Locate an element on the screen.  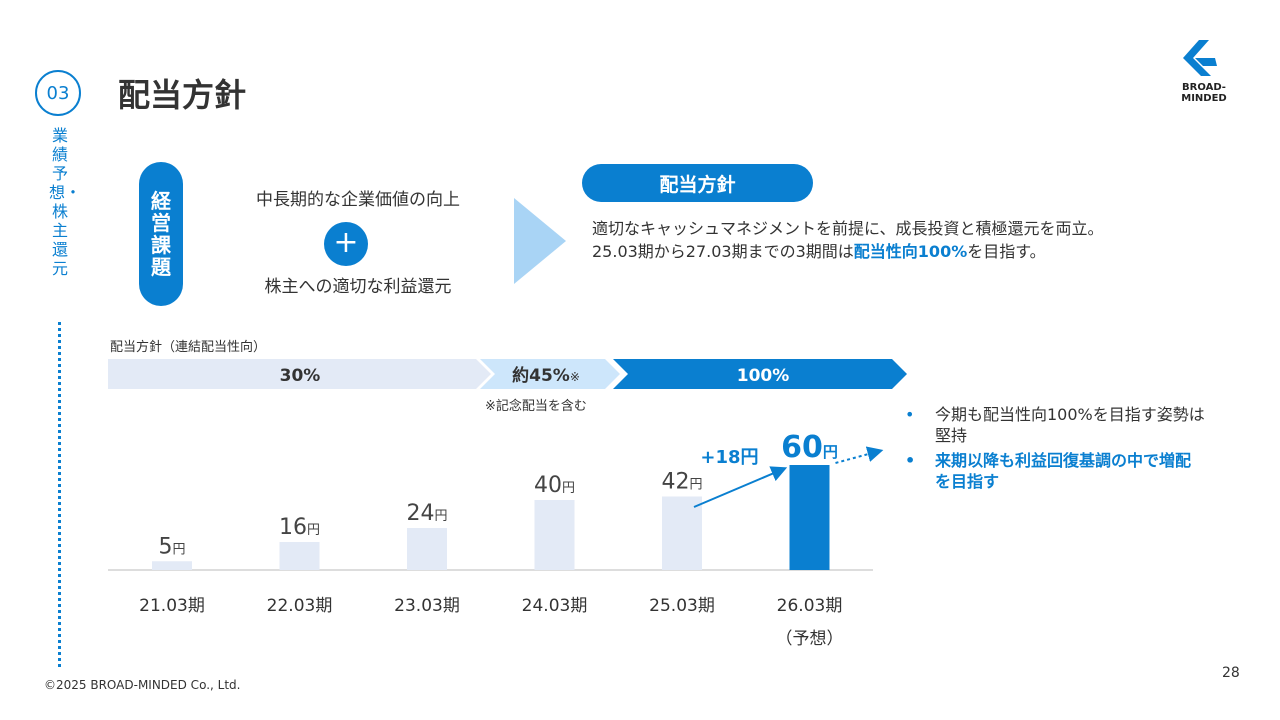
bar-26.03期 is located at coordinates (809, 517).